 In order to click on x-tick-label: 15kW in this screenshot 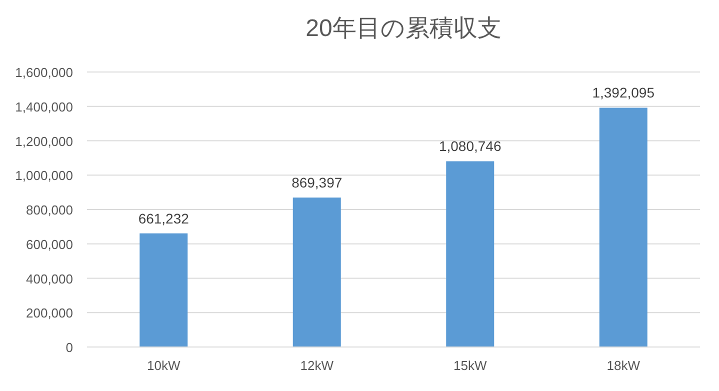, I will do `click(471, 365)`.